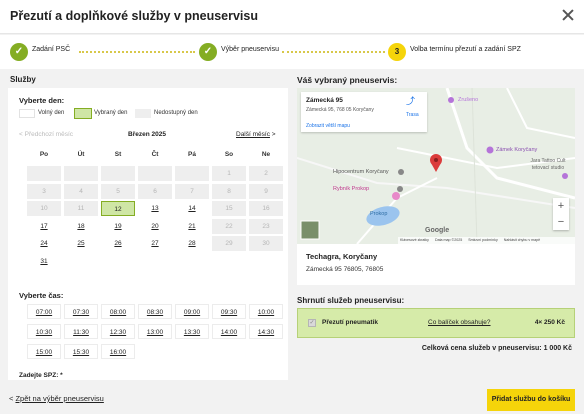 This screenshot has width=584, height=414. Describe the element at coordinates (192, 331) in the screenshot. I see `time-slot: 13:30` at that location.